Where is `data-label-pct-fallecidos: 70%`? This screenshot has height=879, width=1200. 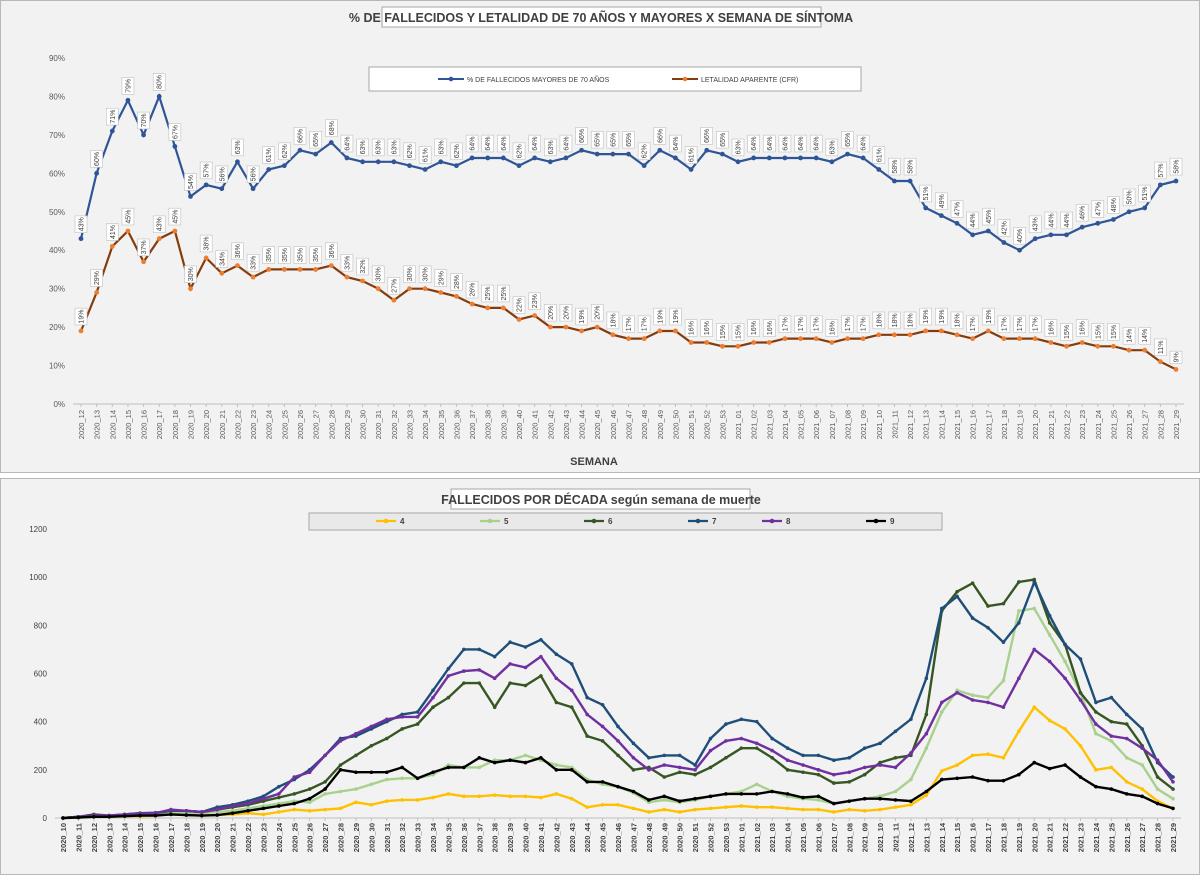
data-label-pct-fallecidos: 70% is located at coordinates (144, 120).